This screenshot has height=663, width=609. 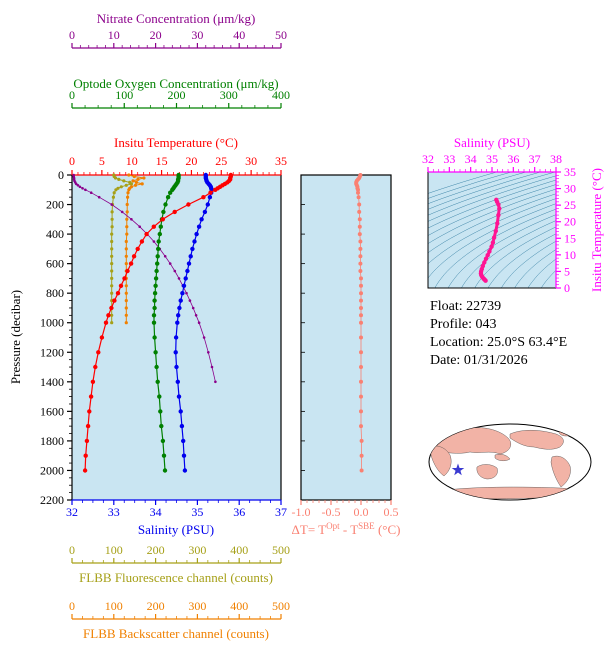 What do you see at coordinates (479, 360) in the screenshot?
I see `info-date: Date: 01/31/2026` at bounding box center [479, 360].